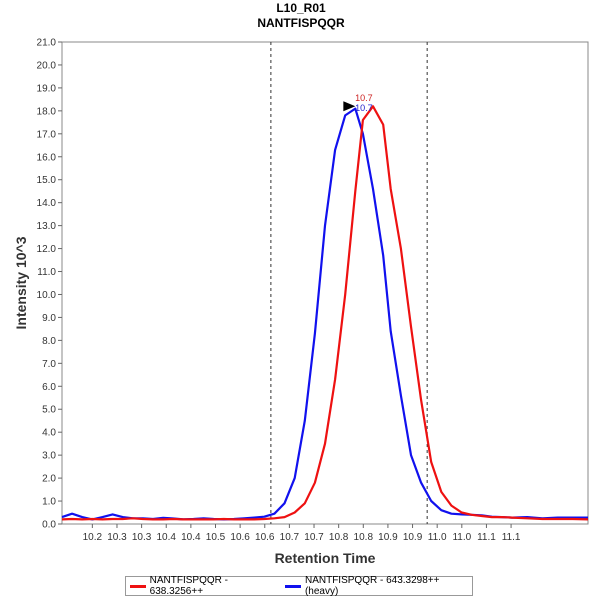 The image size is (600, 600). What do you see at coordinates (138, 586) in the screenshot?
I see `legend-swatch-red` at bounding box center [138, 586].